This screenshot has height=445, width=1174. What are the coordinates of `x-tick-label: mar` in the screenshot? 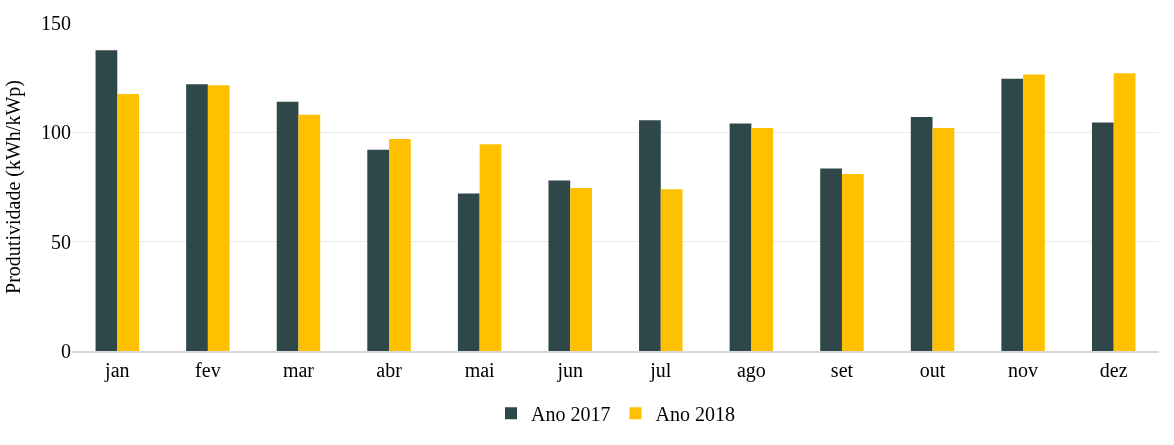 It's located at (298, 370).